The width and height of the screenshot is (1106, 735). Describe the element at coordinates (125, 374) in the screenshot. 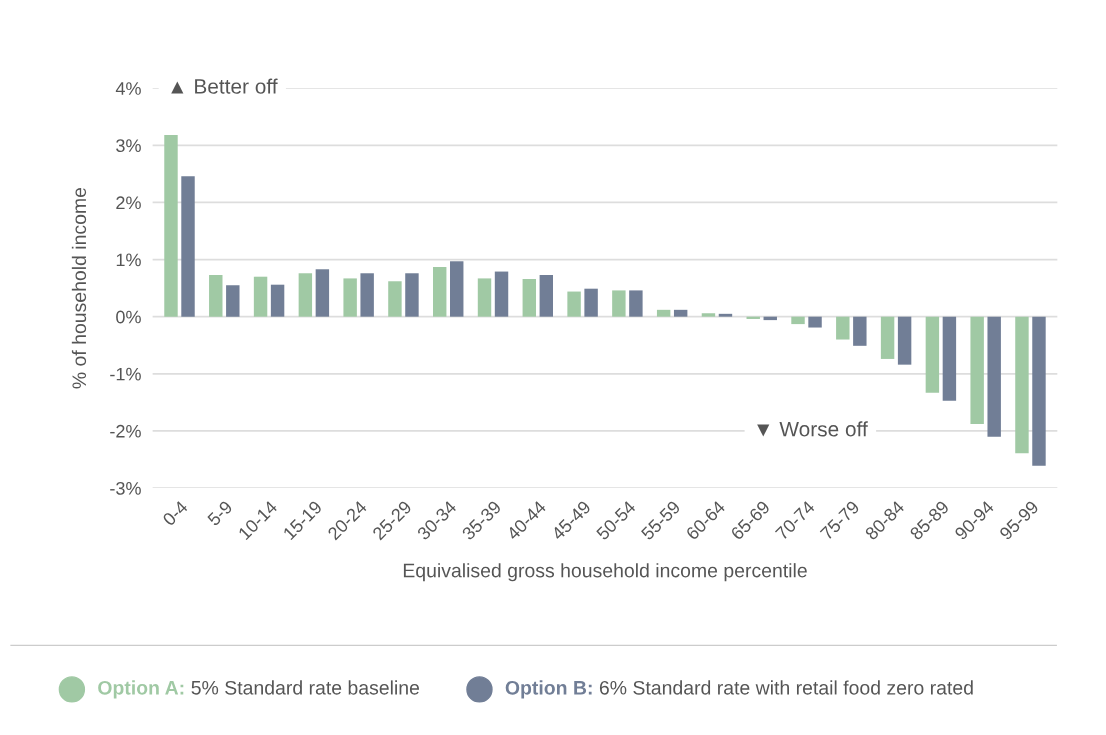

I see `y-tick-label: -1%` at that location.